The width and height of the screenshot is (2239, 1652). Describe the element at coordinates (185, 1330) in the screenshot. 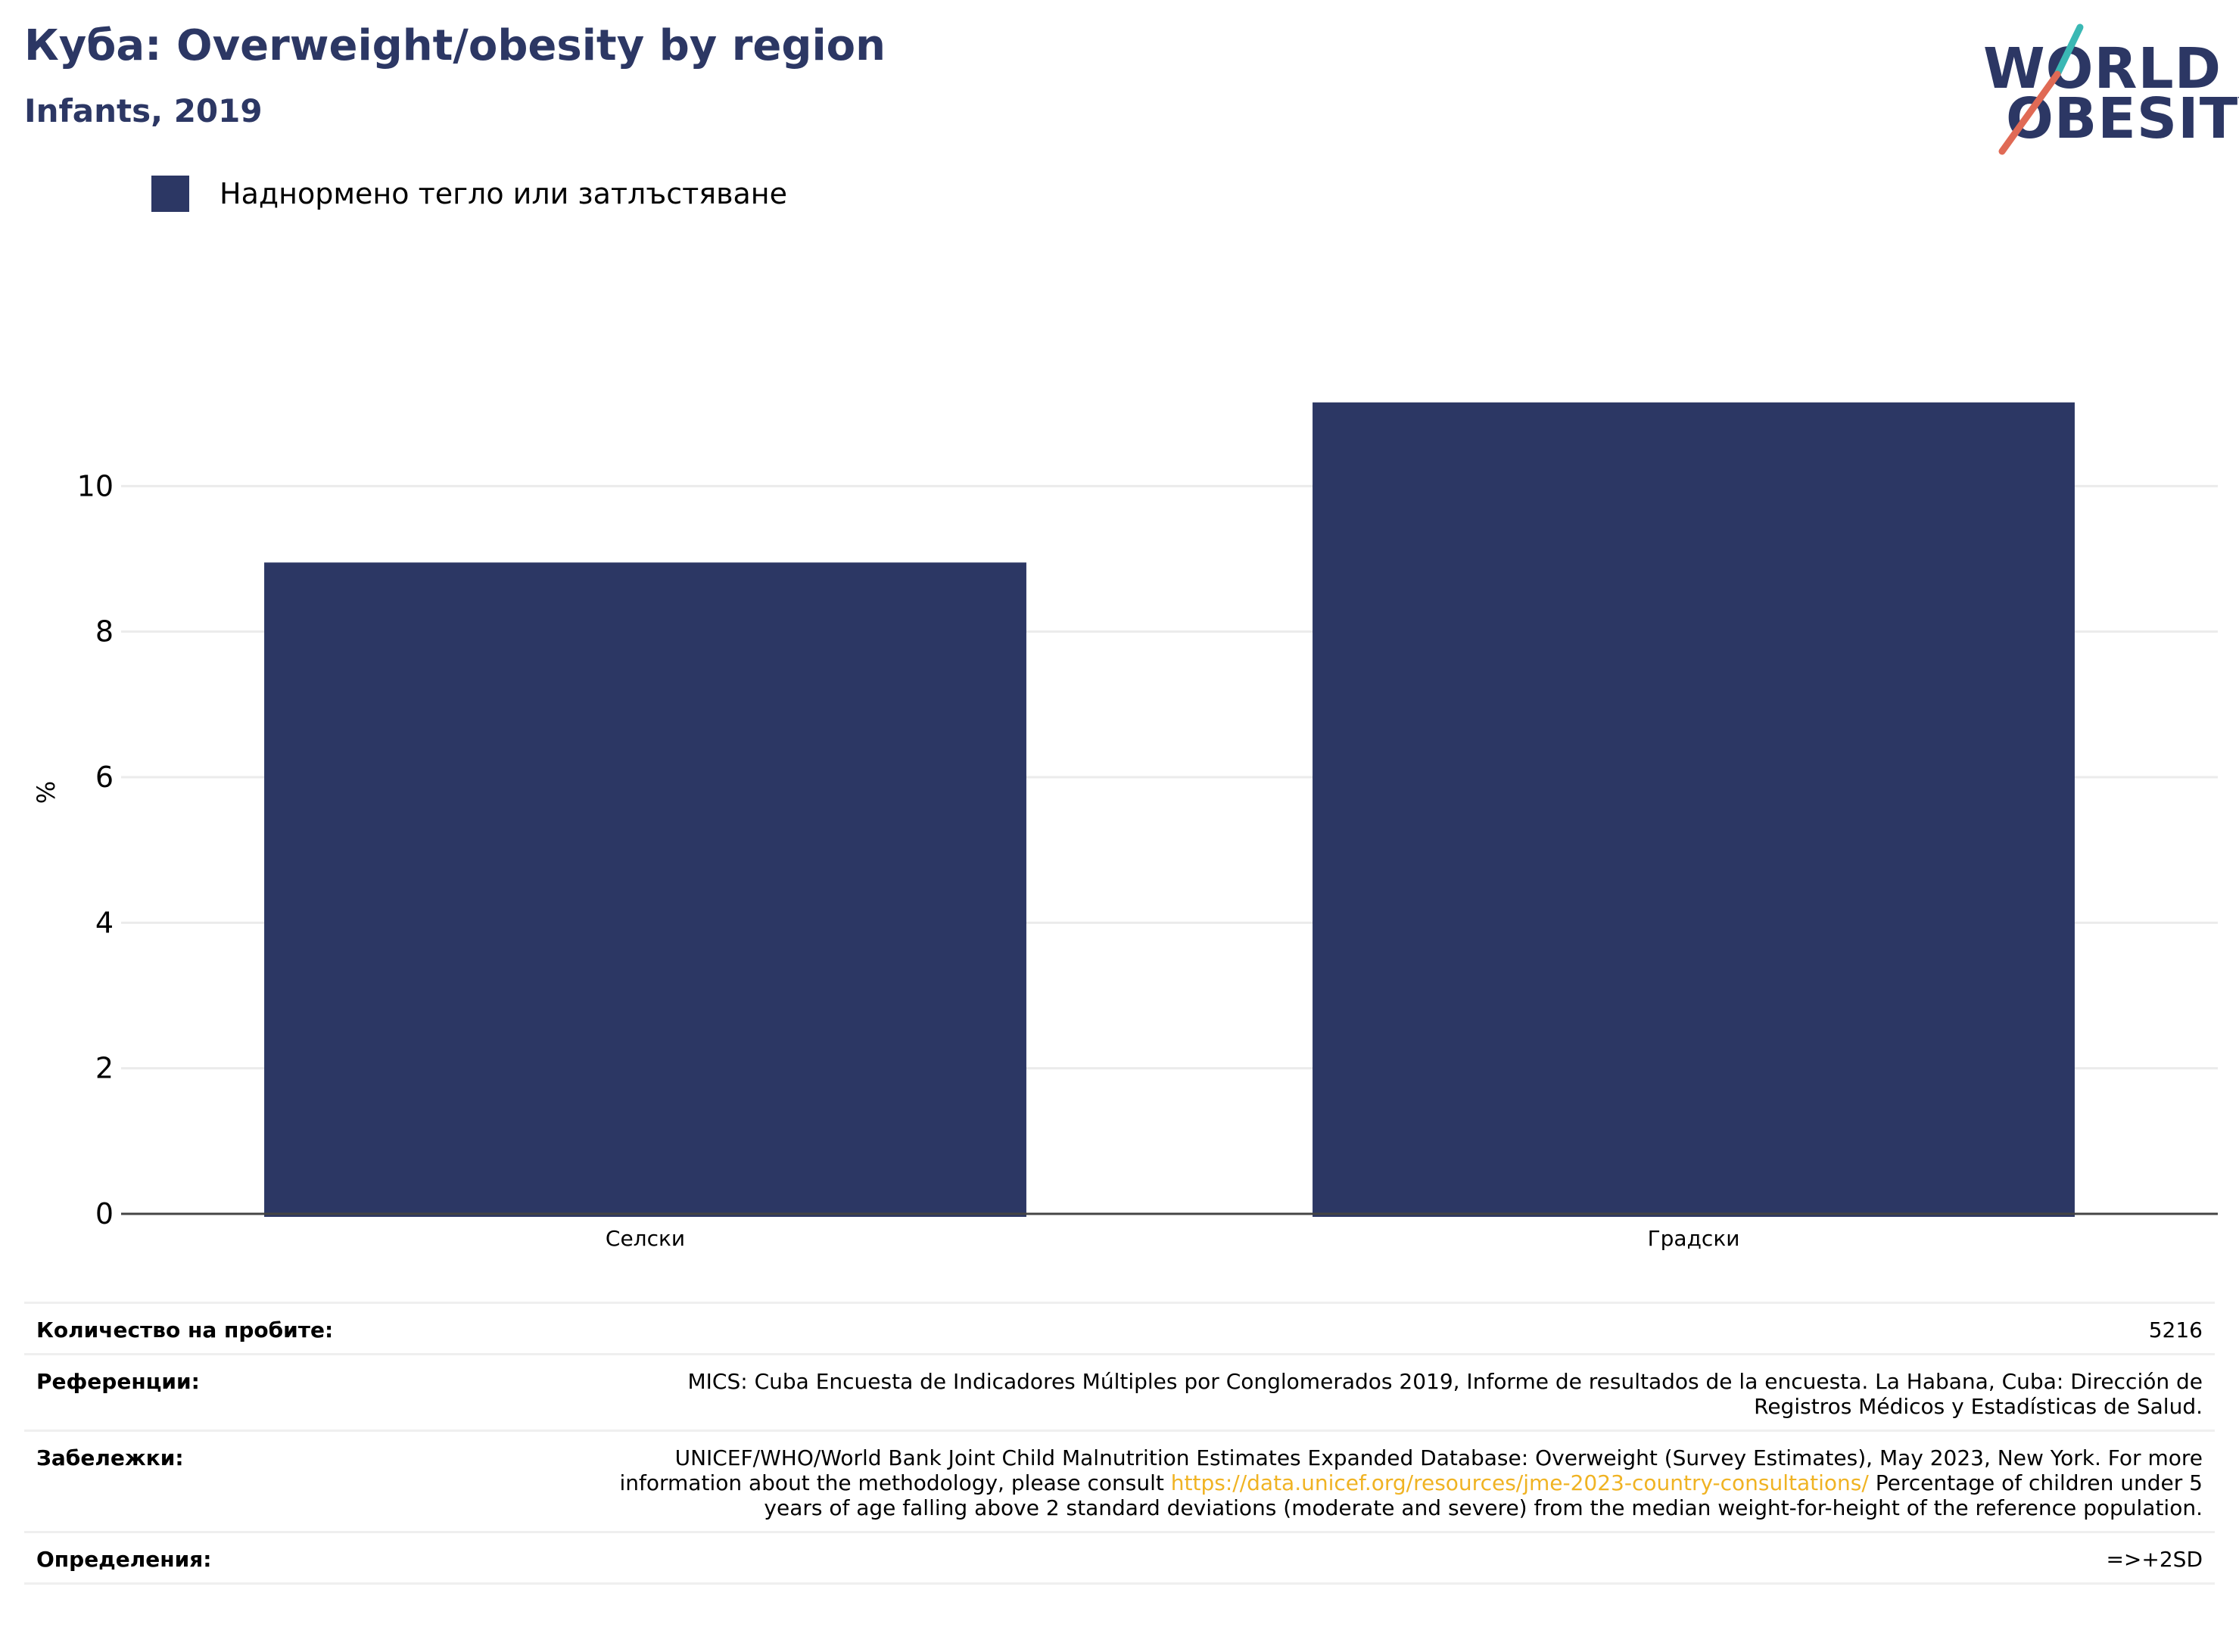

I see `sample-size-label: Количество на пробите:` at that location.